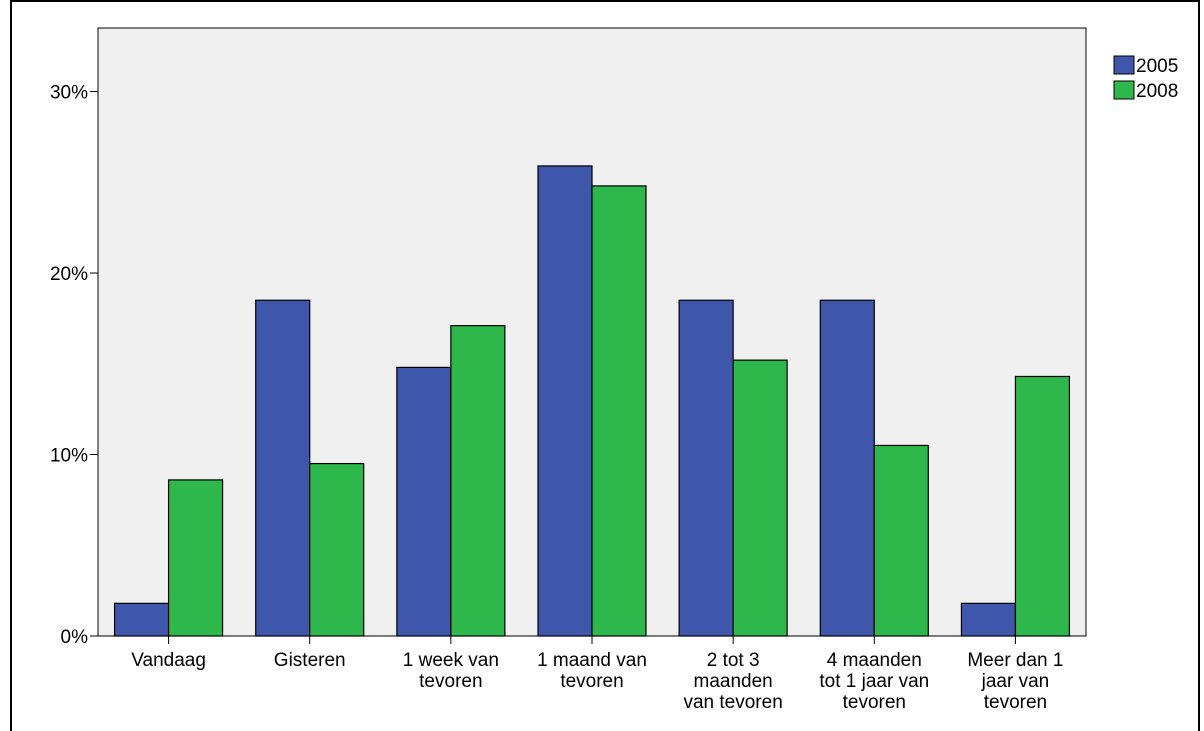 This screenshot has width=1204, height=731. Describe the element at coordinates (1015, 681) in the screenshot. I see `x-category-label: jaar van` at that location.